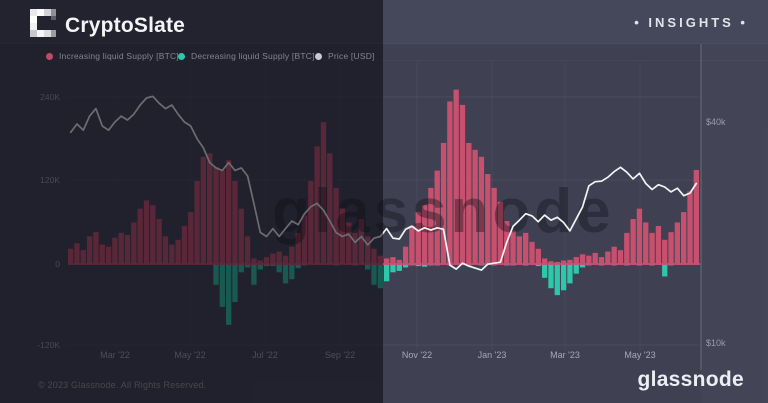 This screenshot has width=768, height=403. What do you see at coordinates (50, 97) in the screenshot?
I see `y-axis-tick: 240K` at bounding box center [50, 97].